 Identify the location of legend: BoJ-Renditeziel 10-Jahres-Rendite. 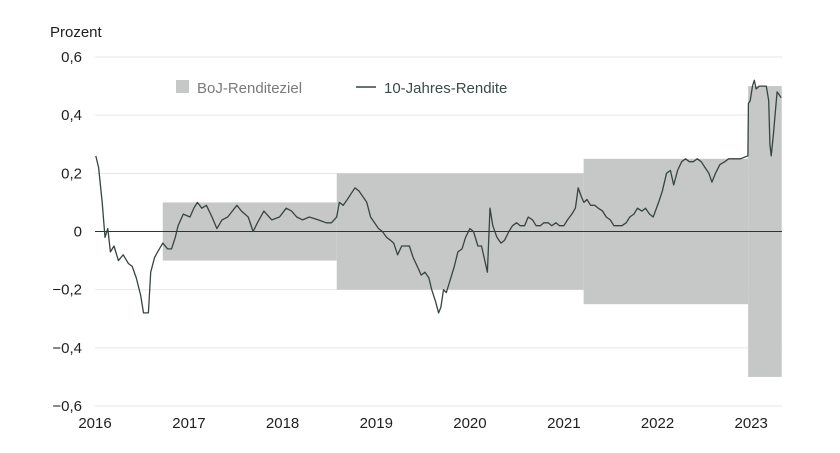
(341, 88).